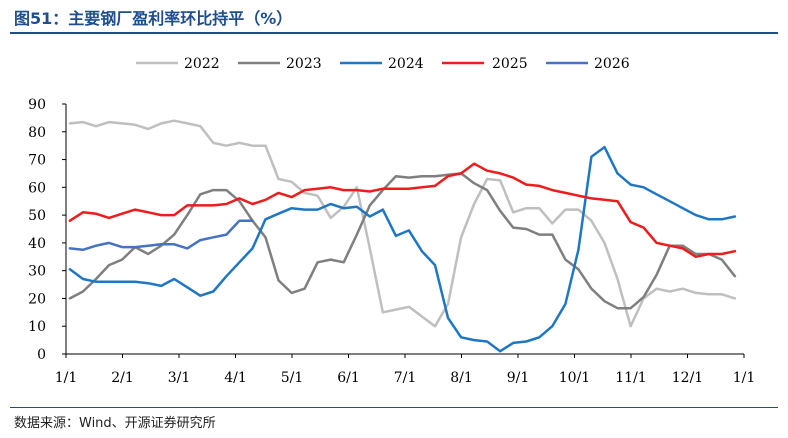 Image resolution: width=788 pixels, height=438 pixels. Describe the element at coordinates (235, 378) in the screenshot. I see `x-tick-label: 4/1` at that location.